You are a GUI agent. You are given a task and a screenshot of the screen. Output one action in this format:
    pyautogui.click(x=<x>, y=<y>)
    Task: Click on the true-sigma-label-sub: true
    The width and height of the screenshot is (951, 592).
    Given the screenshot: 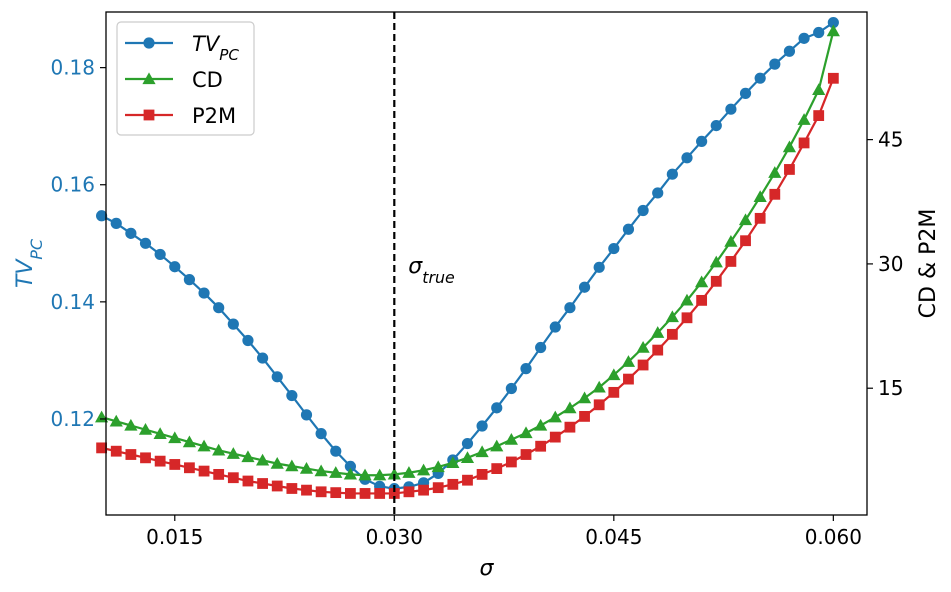 What is the action you would take?
    pyautogui.click(x=438, y=277)
    